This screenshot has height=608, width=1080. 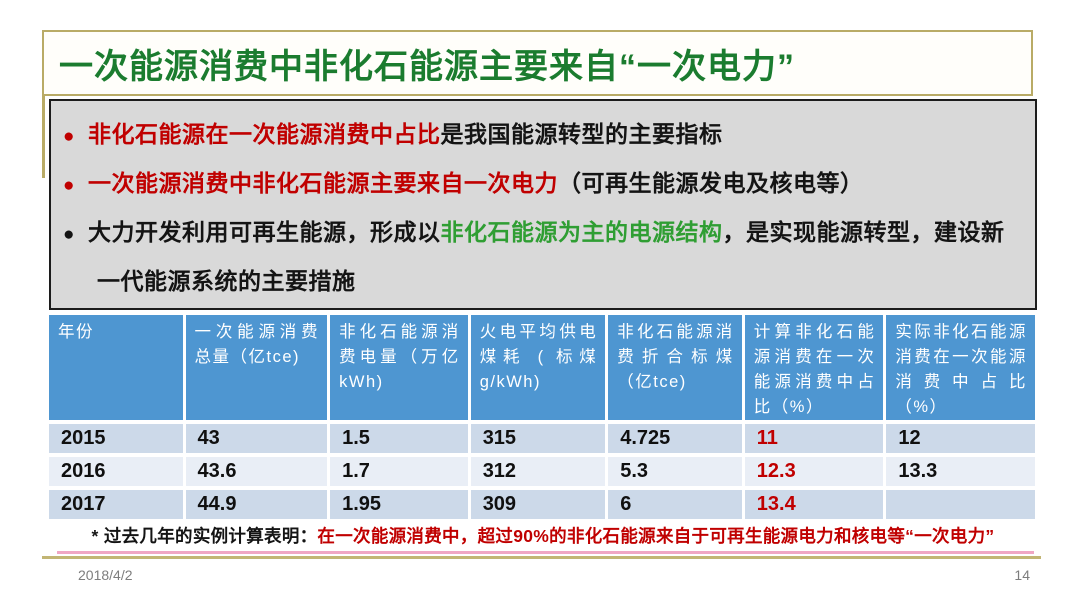 I want to click on column-header-nonfossil-coal-equiv: 非化石能源消费折合标煤（亿tce), so click(x=675, y=368).